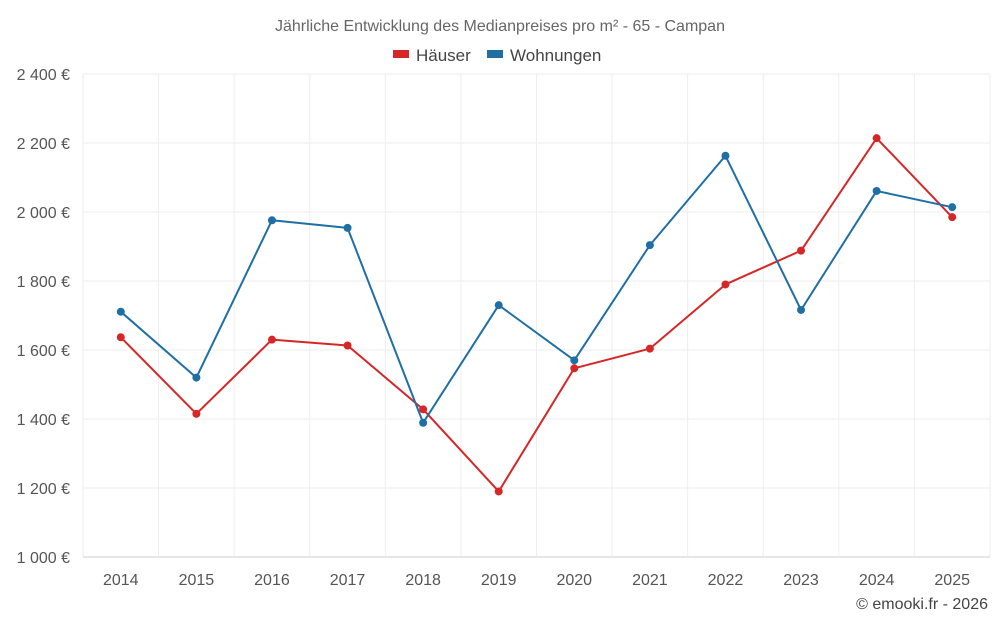 The image size is (1000, 625). Describe the element at coordinates (801, 250) in the screenshot. I see `data-point-haeuser-2023` at that location.